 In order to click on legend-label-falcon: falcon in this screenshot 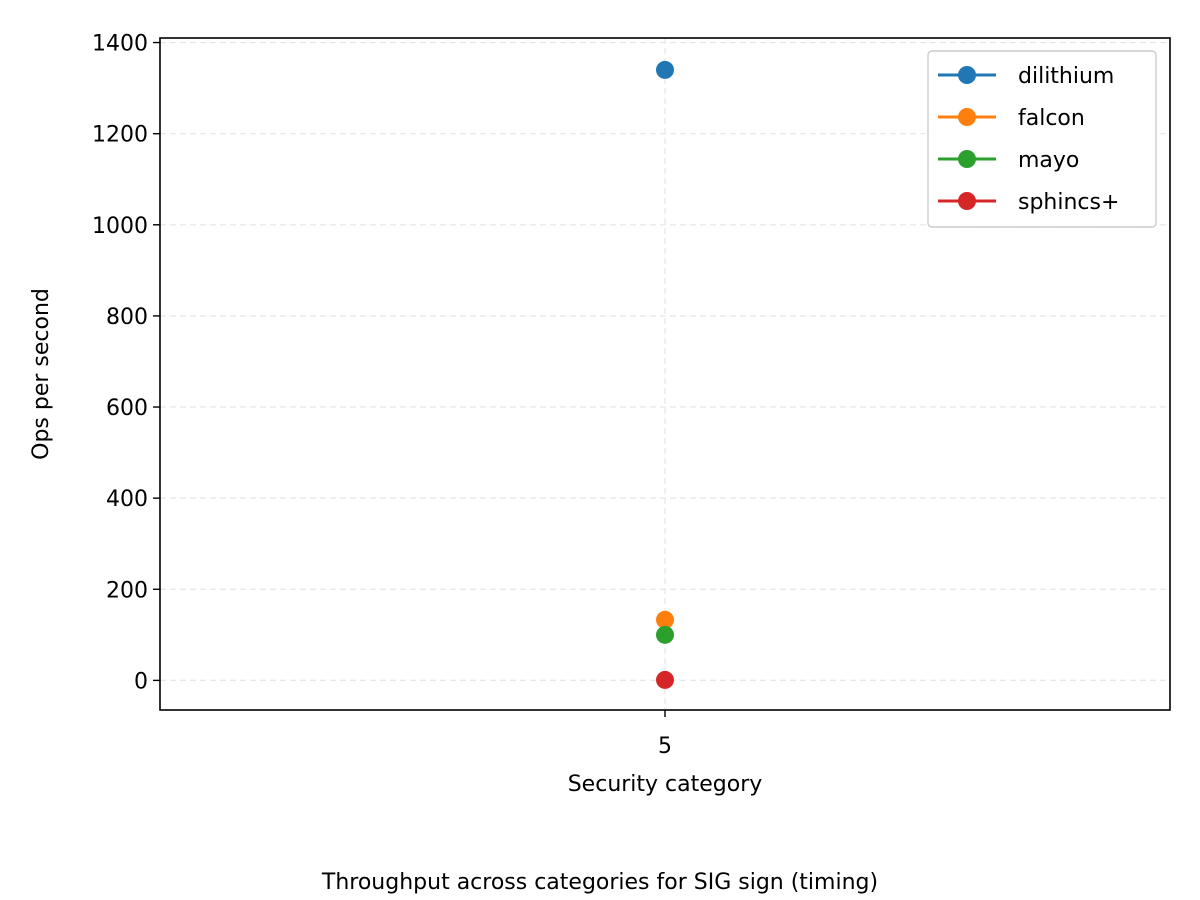, I will do `click(1051, 118)`.